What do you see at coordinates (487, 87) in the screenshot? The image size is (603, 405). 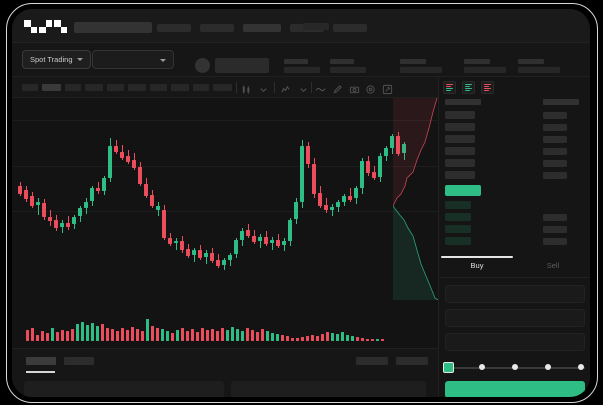 I see `orderbook-asks-icon` at bounding box center [487, 87].